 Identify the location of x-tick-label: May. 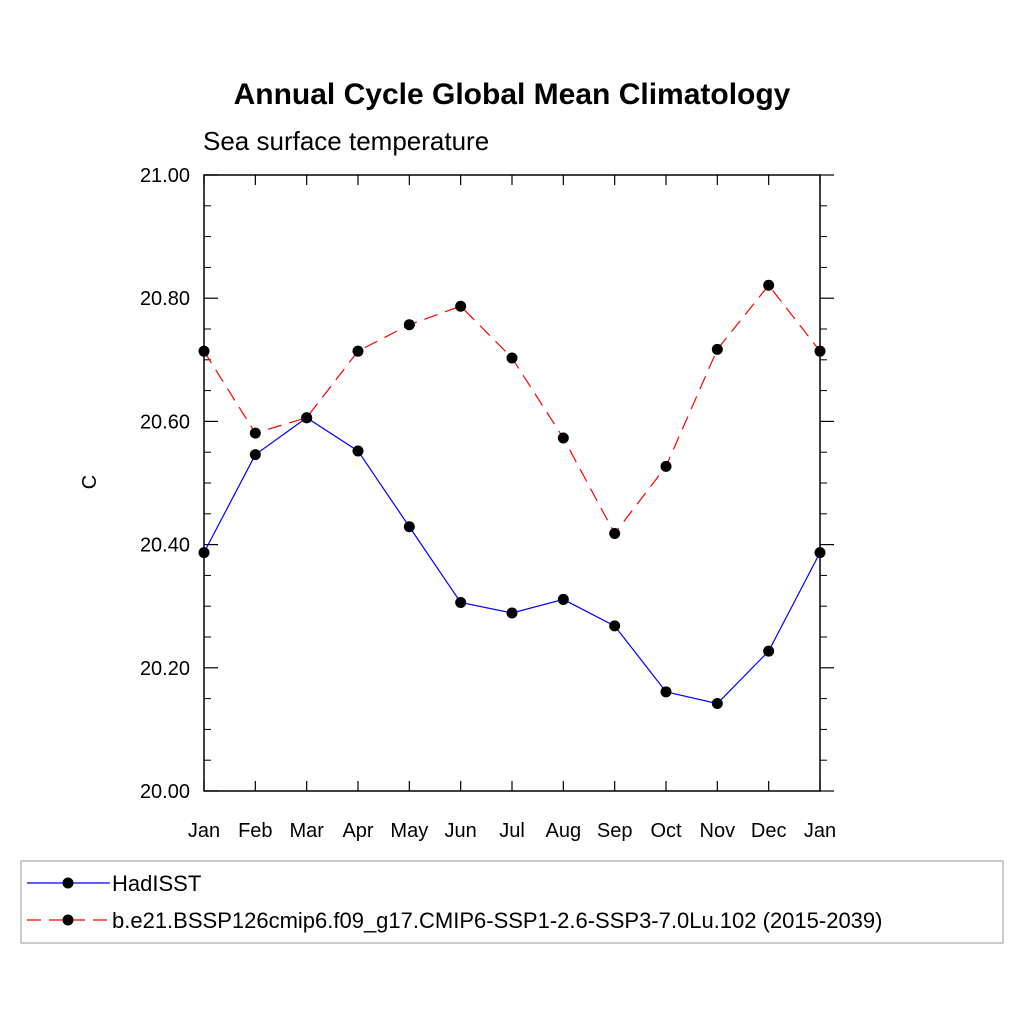
(409, 831).